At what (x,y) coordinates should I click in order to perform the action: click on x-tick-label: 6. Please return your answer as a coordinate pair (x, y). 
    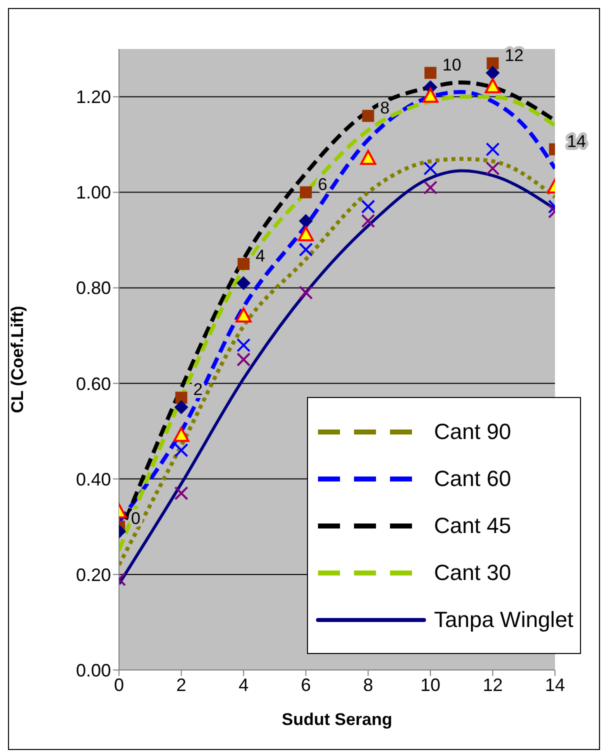
    Looking at the image, I should click on (305, 684).